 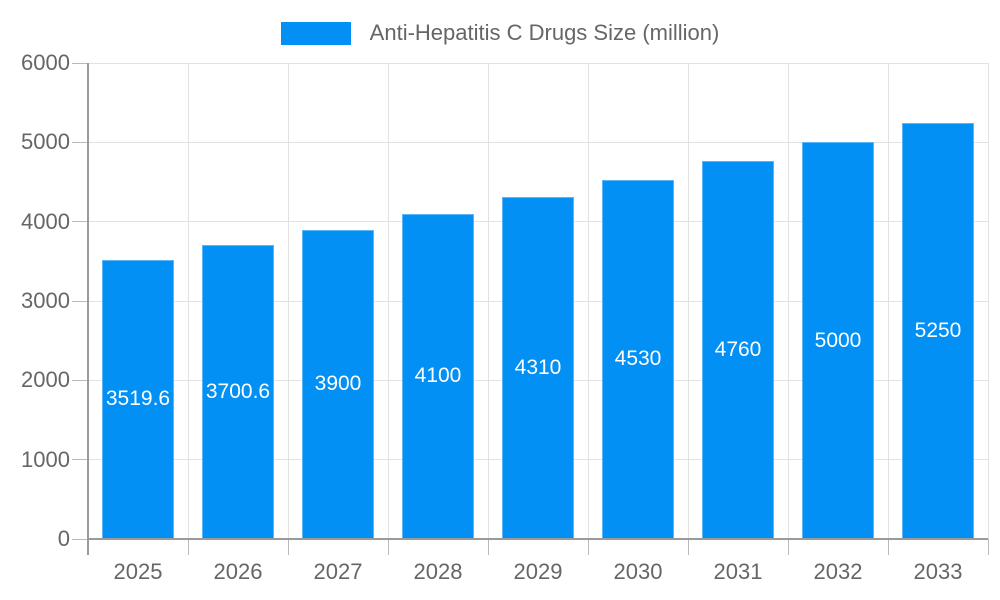 I want to click on legend: Anti-Hepatitis C Drugs Size (million), so click(x=500, y=33).